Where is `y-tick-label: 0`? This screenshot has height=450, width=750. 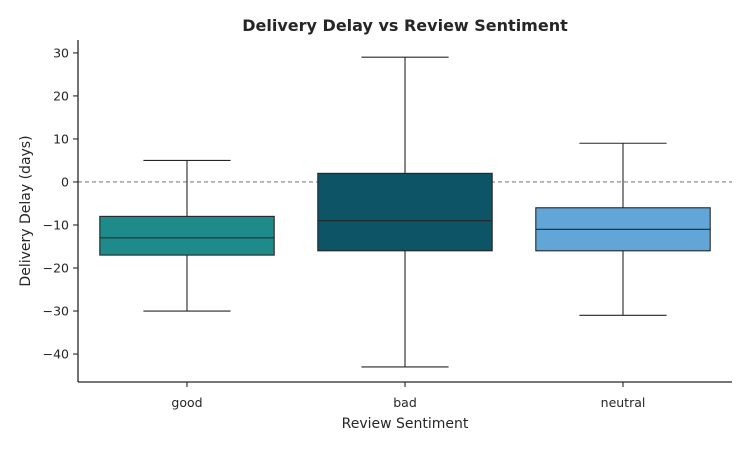
y-tick-label: 0 is located at coordinates (65, 181).